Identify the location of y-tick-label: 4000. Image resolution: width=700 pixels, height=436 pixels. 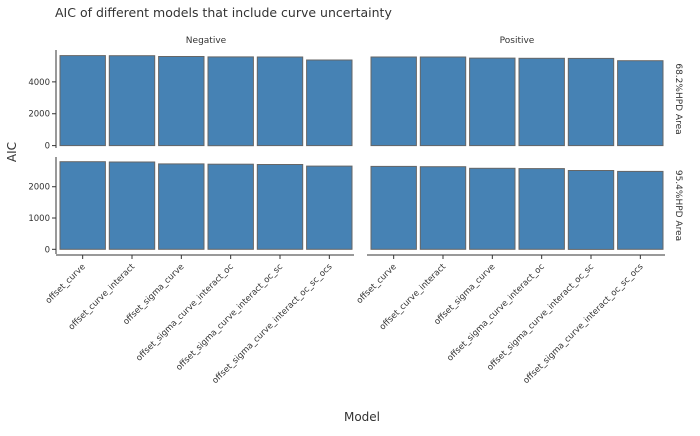
(39, 83).